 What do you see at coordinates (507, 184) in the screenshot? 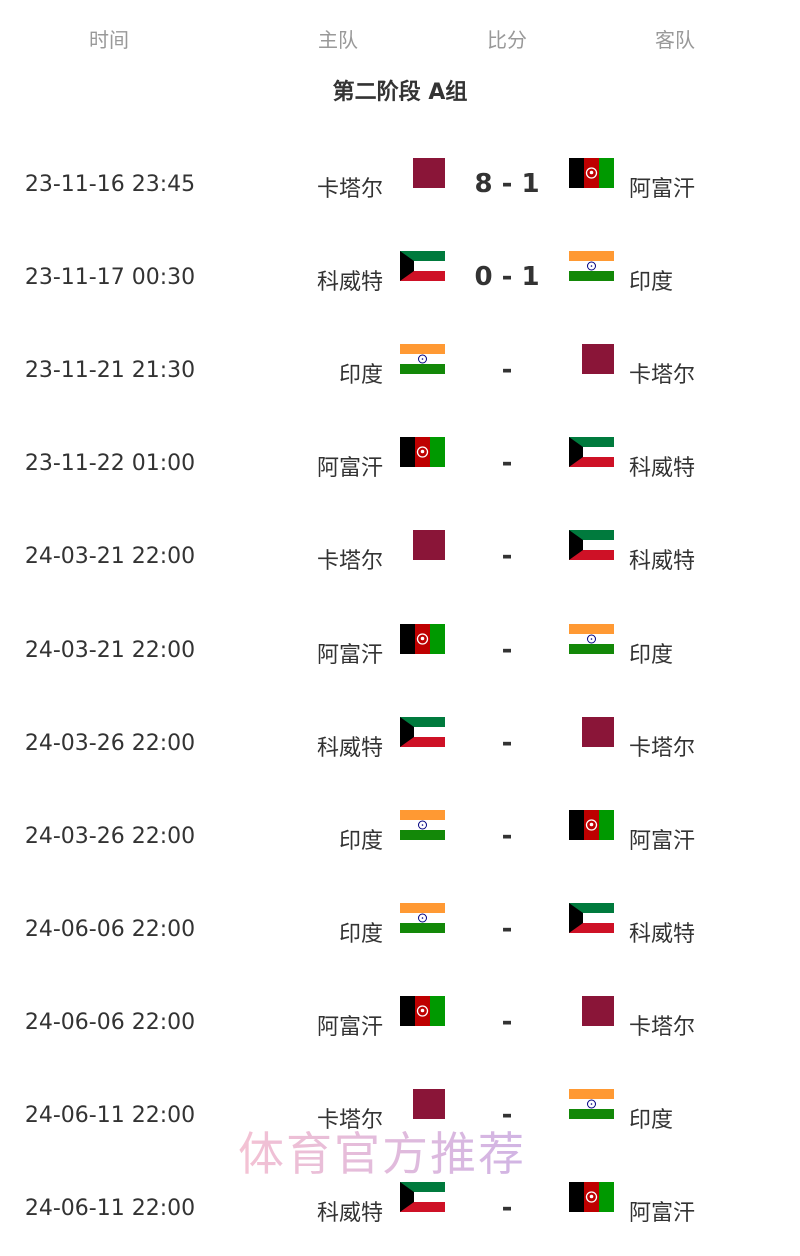
I see `match-score: 8 - 1` at bounding box center [507, 184].